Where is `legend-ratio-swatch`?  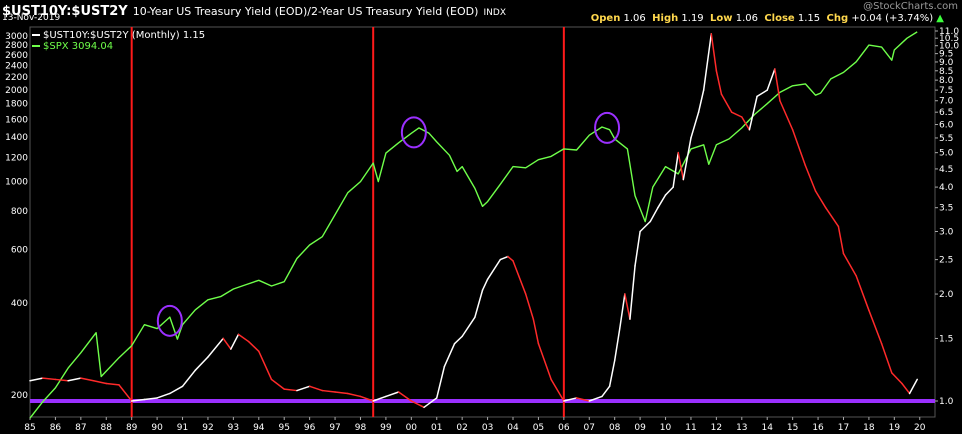 legend-ratio-swatch is located at coordinates (36, 35).